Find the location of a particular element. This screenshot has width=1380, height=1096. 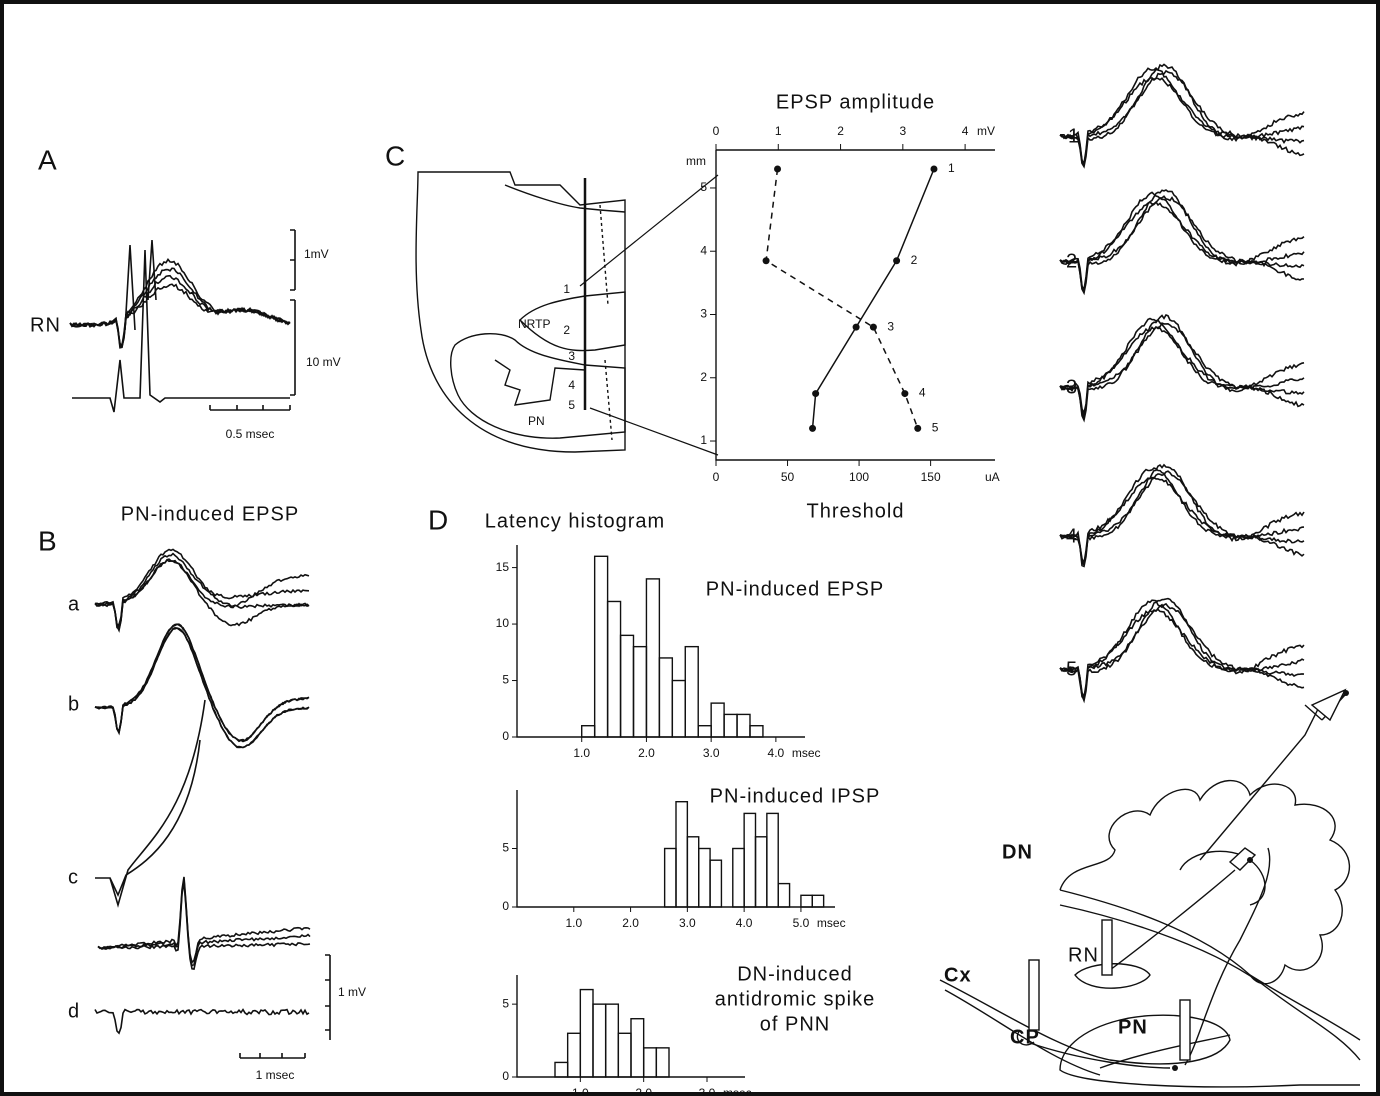

x2-tick-label: 3 is located at coordinates (902, 131).